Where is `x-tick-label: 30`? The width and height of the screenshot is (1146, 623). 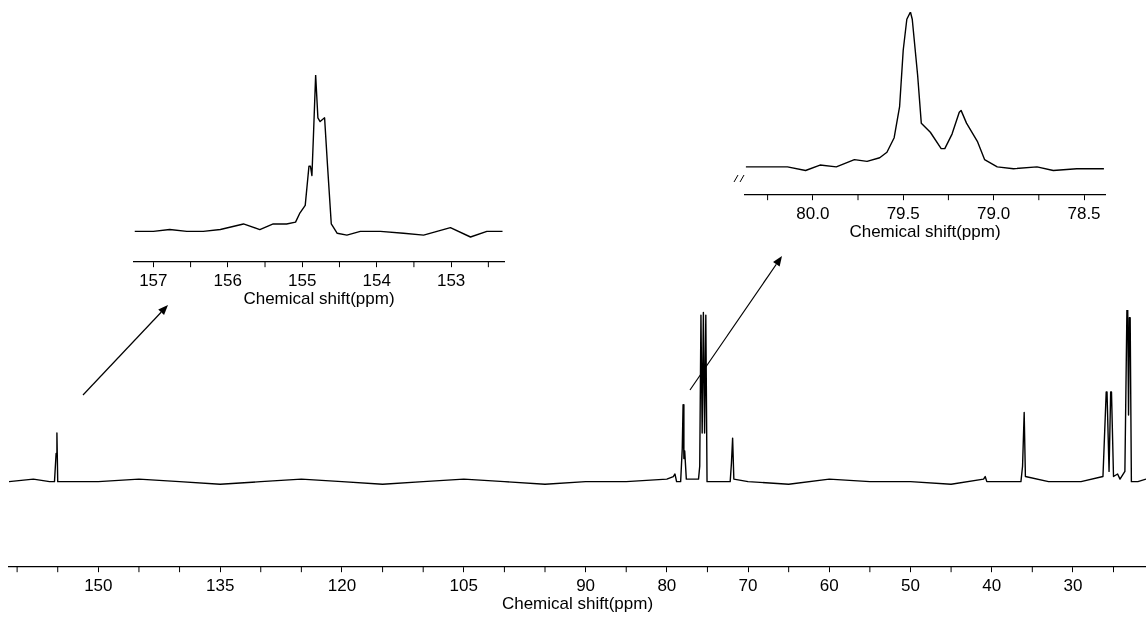 x-tick-label: 30 is located at coordinates (1073, 586).